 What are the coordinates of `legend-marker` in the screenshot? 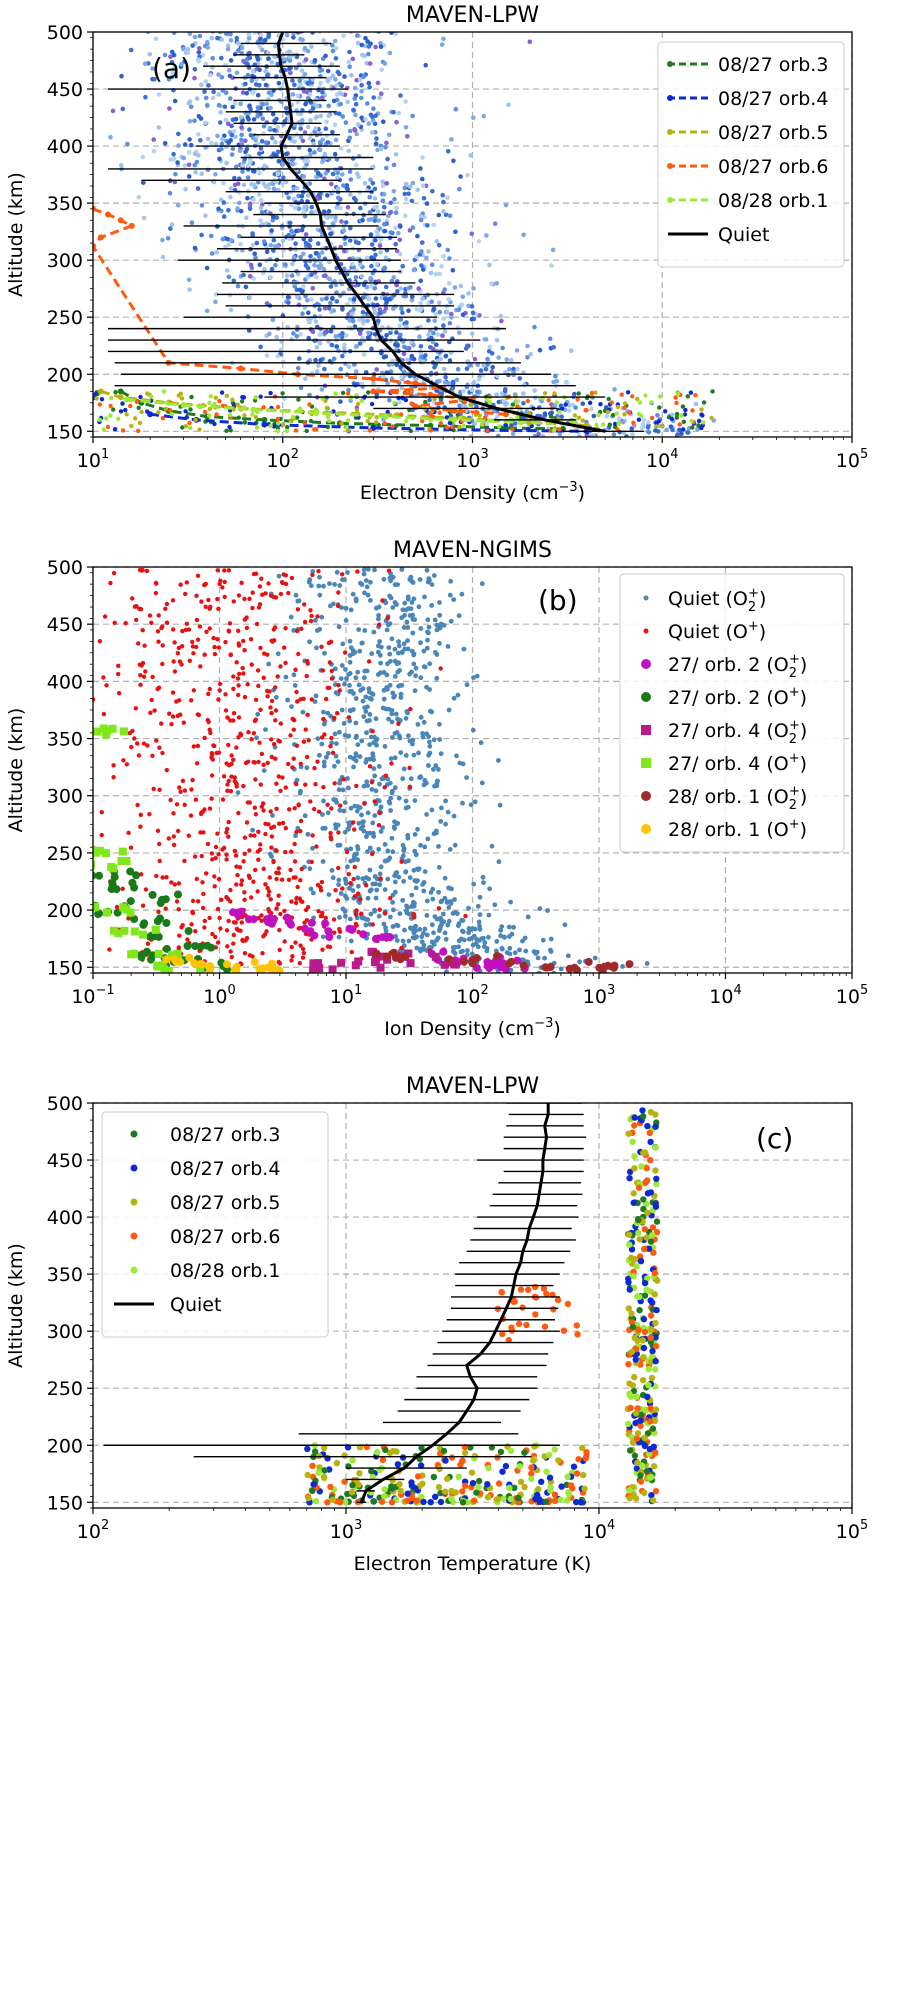 It's located at (670, 64).